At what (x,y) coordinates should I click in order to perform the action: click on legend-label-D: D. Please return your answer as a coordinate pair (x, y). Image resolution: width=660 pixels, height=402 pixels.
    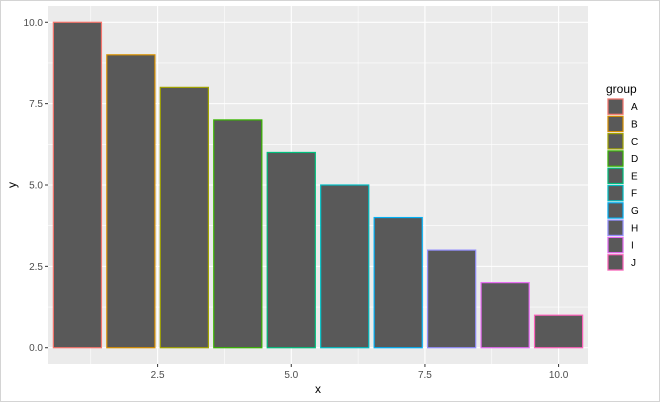
    Looking at the image, I should click on (634, 159).